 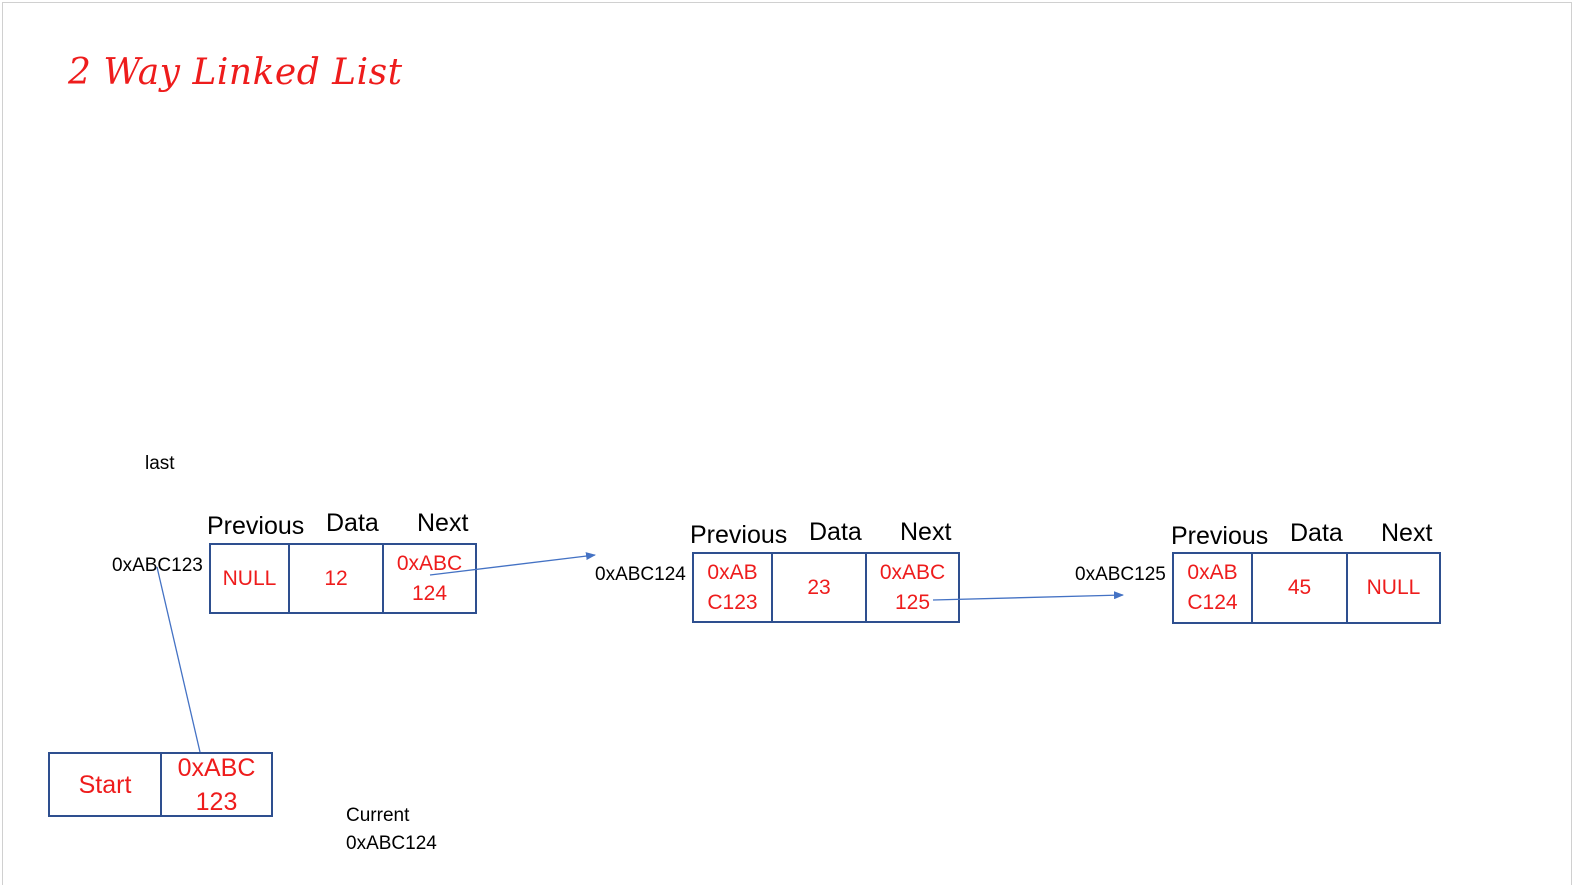 I want to click on node1-next-value: 0xABC 124, so click(x=429, y=578).